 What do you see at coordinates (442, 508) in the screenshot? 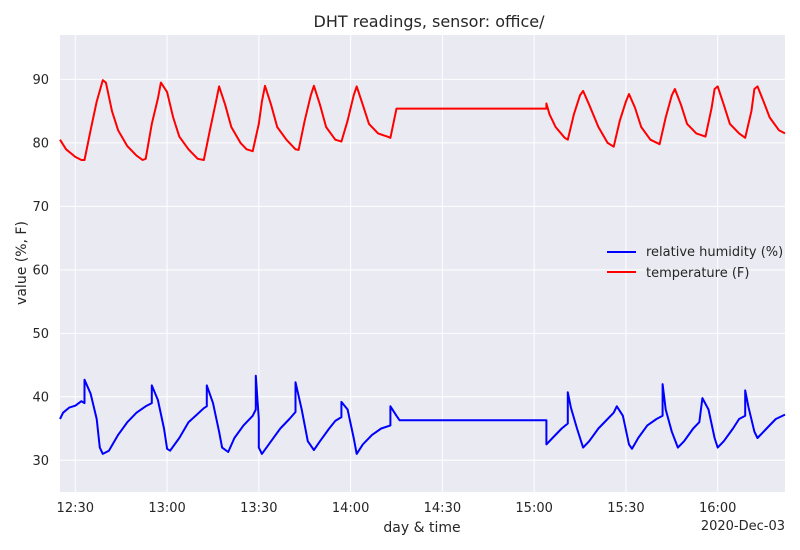
I see `x-tick-label-1430: 14:30` at bounding box center [442, 508].